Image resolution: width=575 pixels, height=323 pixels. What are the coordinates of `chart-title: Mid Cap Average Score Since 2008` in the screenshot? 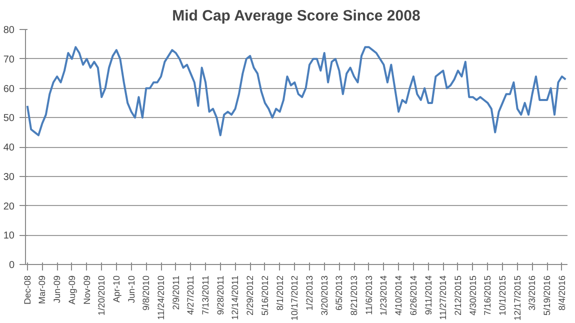 It's located at (296, 16).